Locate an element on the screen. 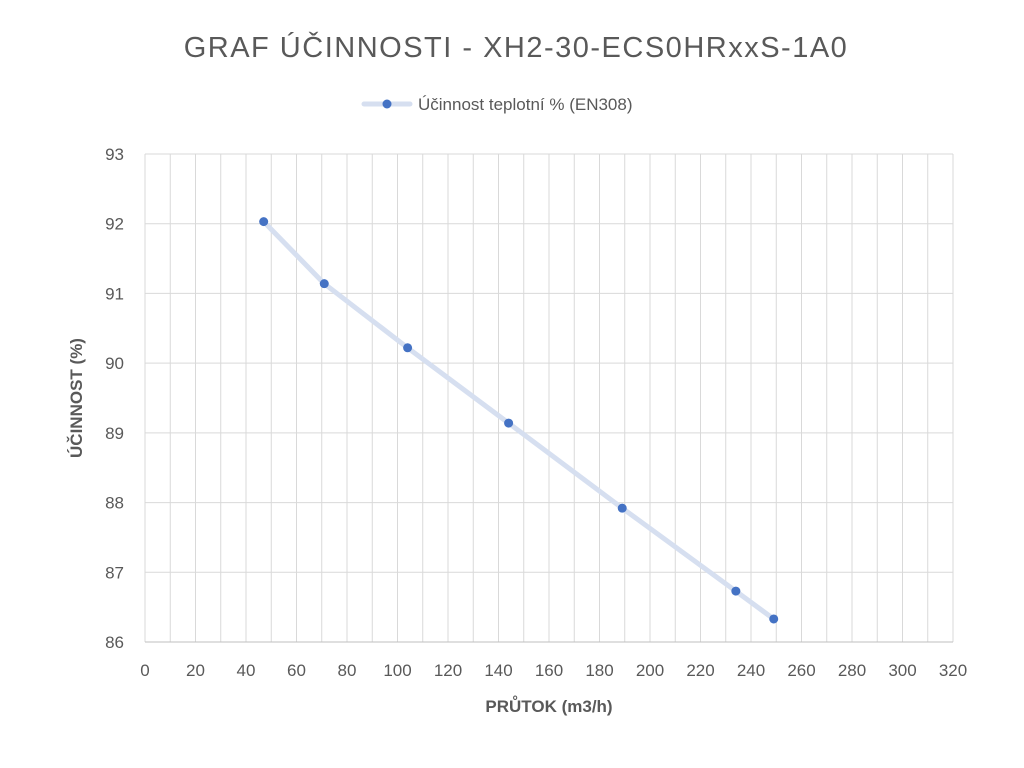 The image size is (1024, 768). legend: Účinnost teplotní % (EN308) is located at coordinates (497, 104).